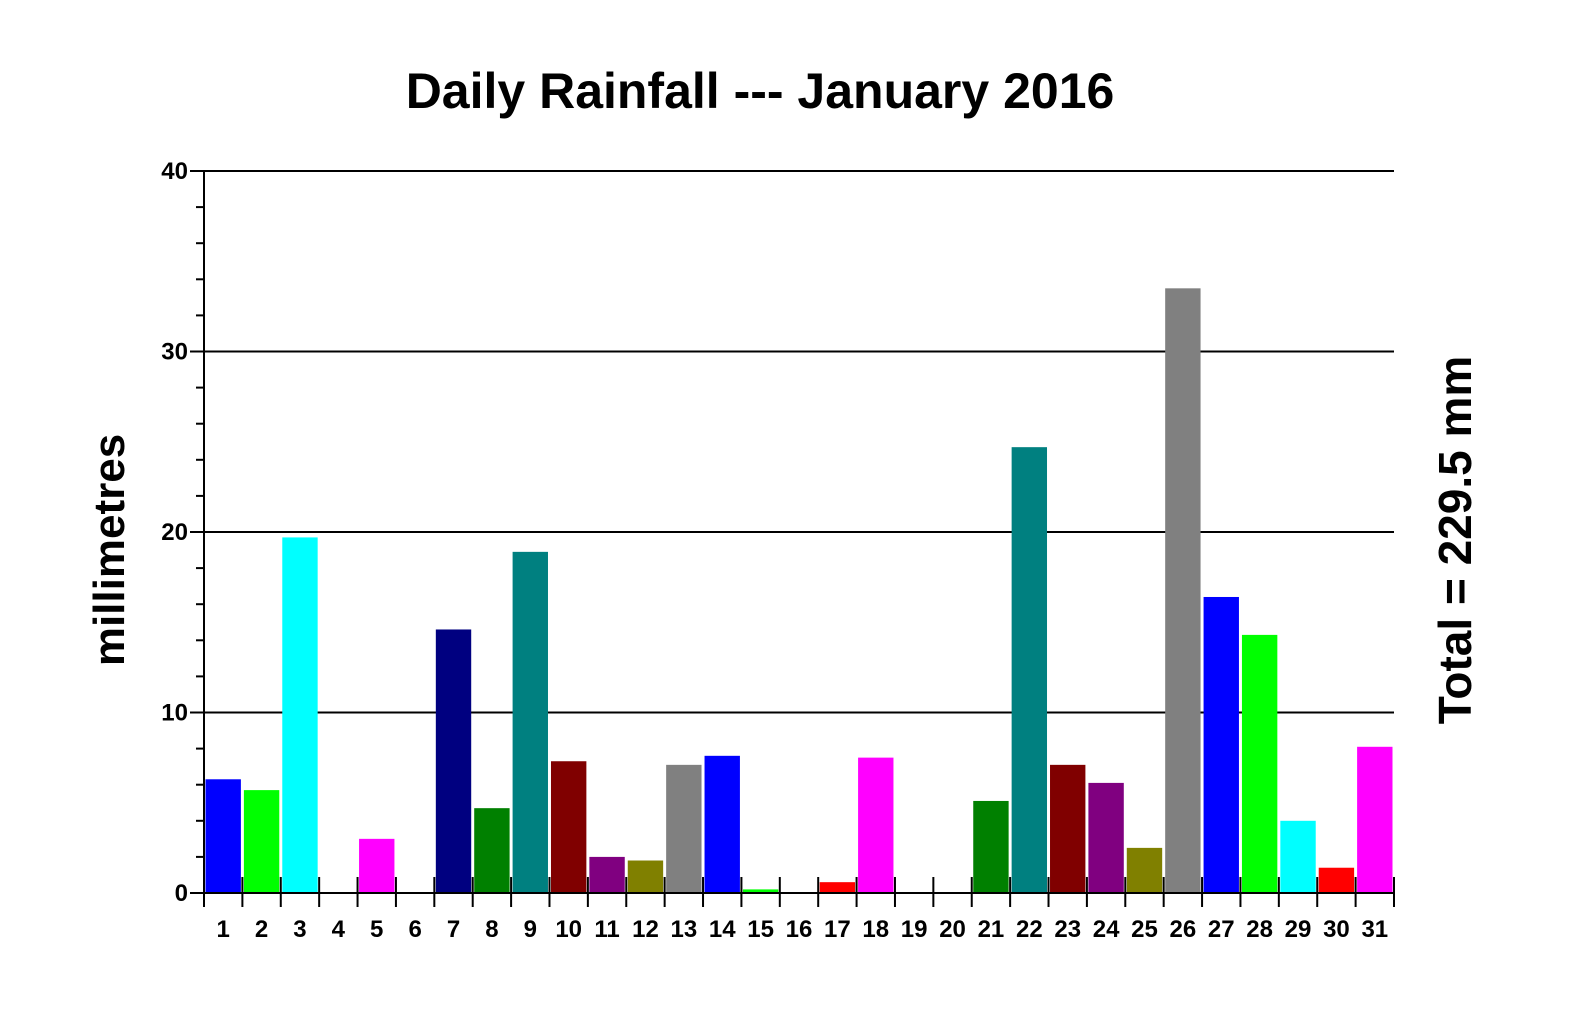 The image size is (1581, 1023). What do you see at coordinates (1144, 929) in the screenshot?
I see `x-tick-label: 25` at bounding box center [1144, 929].